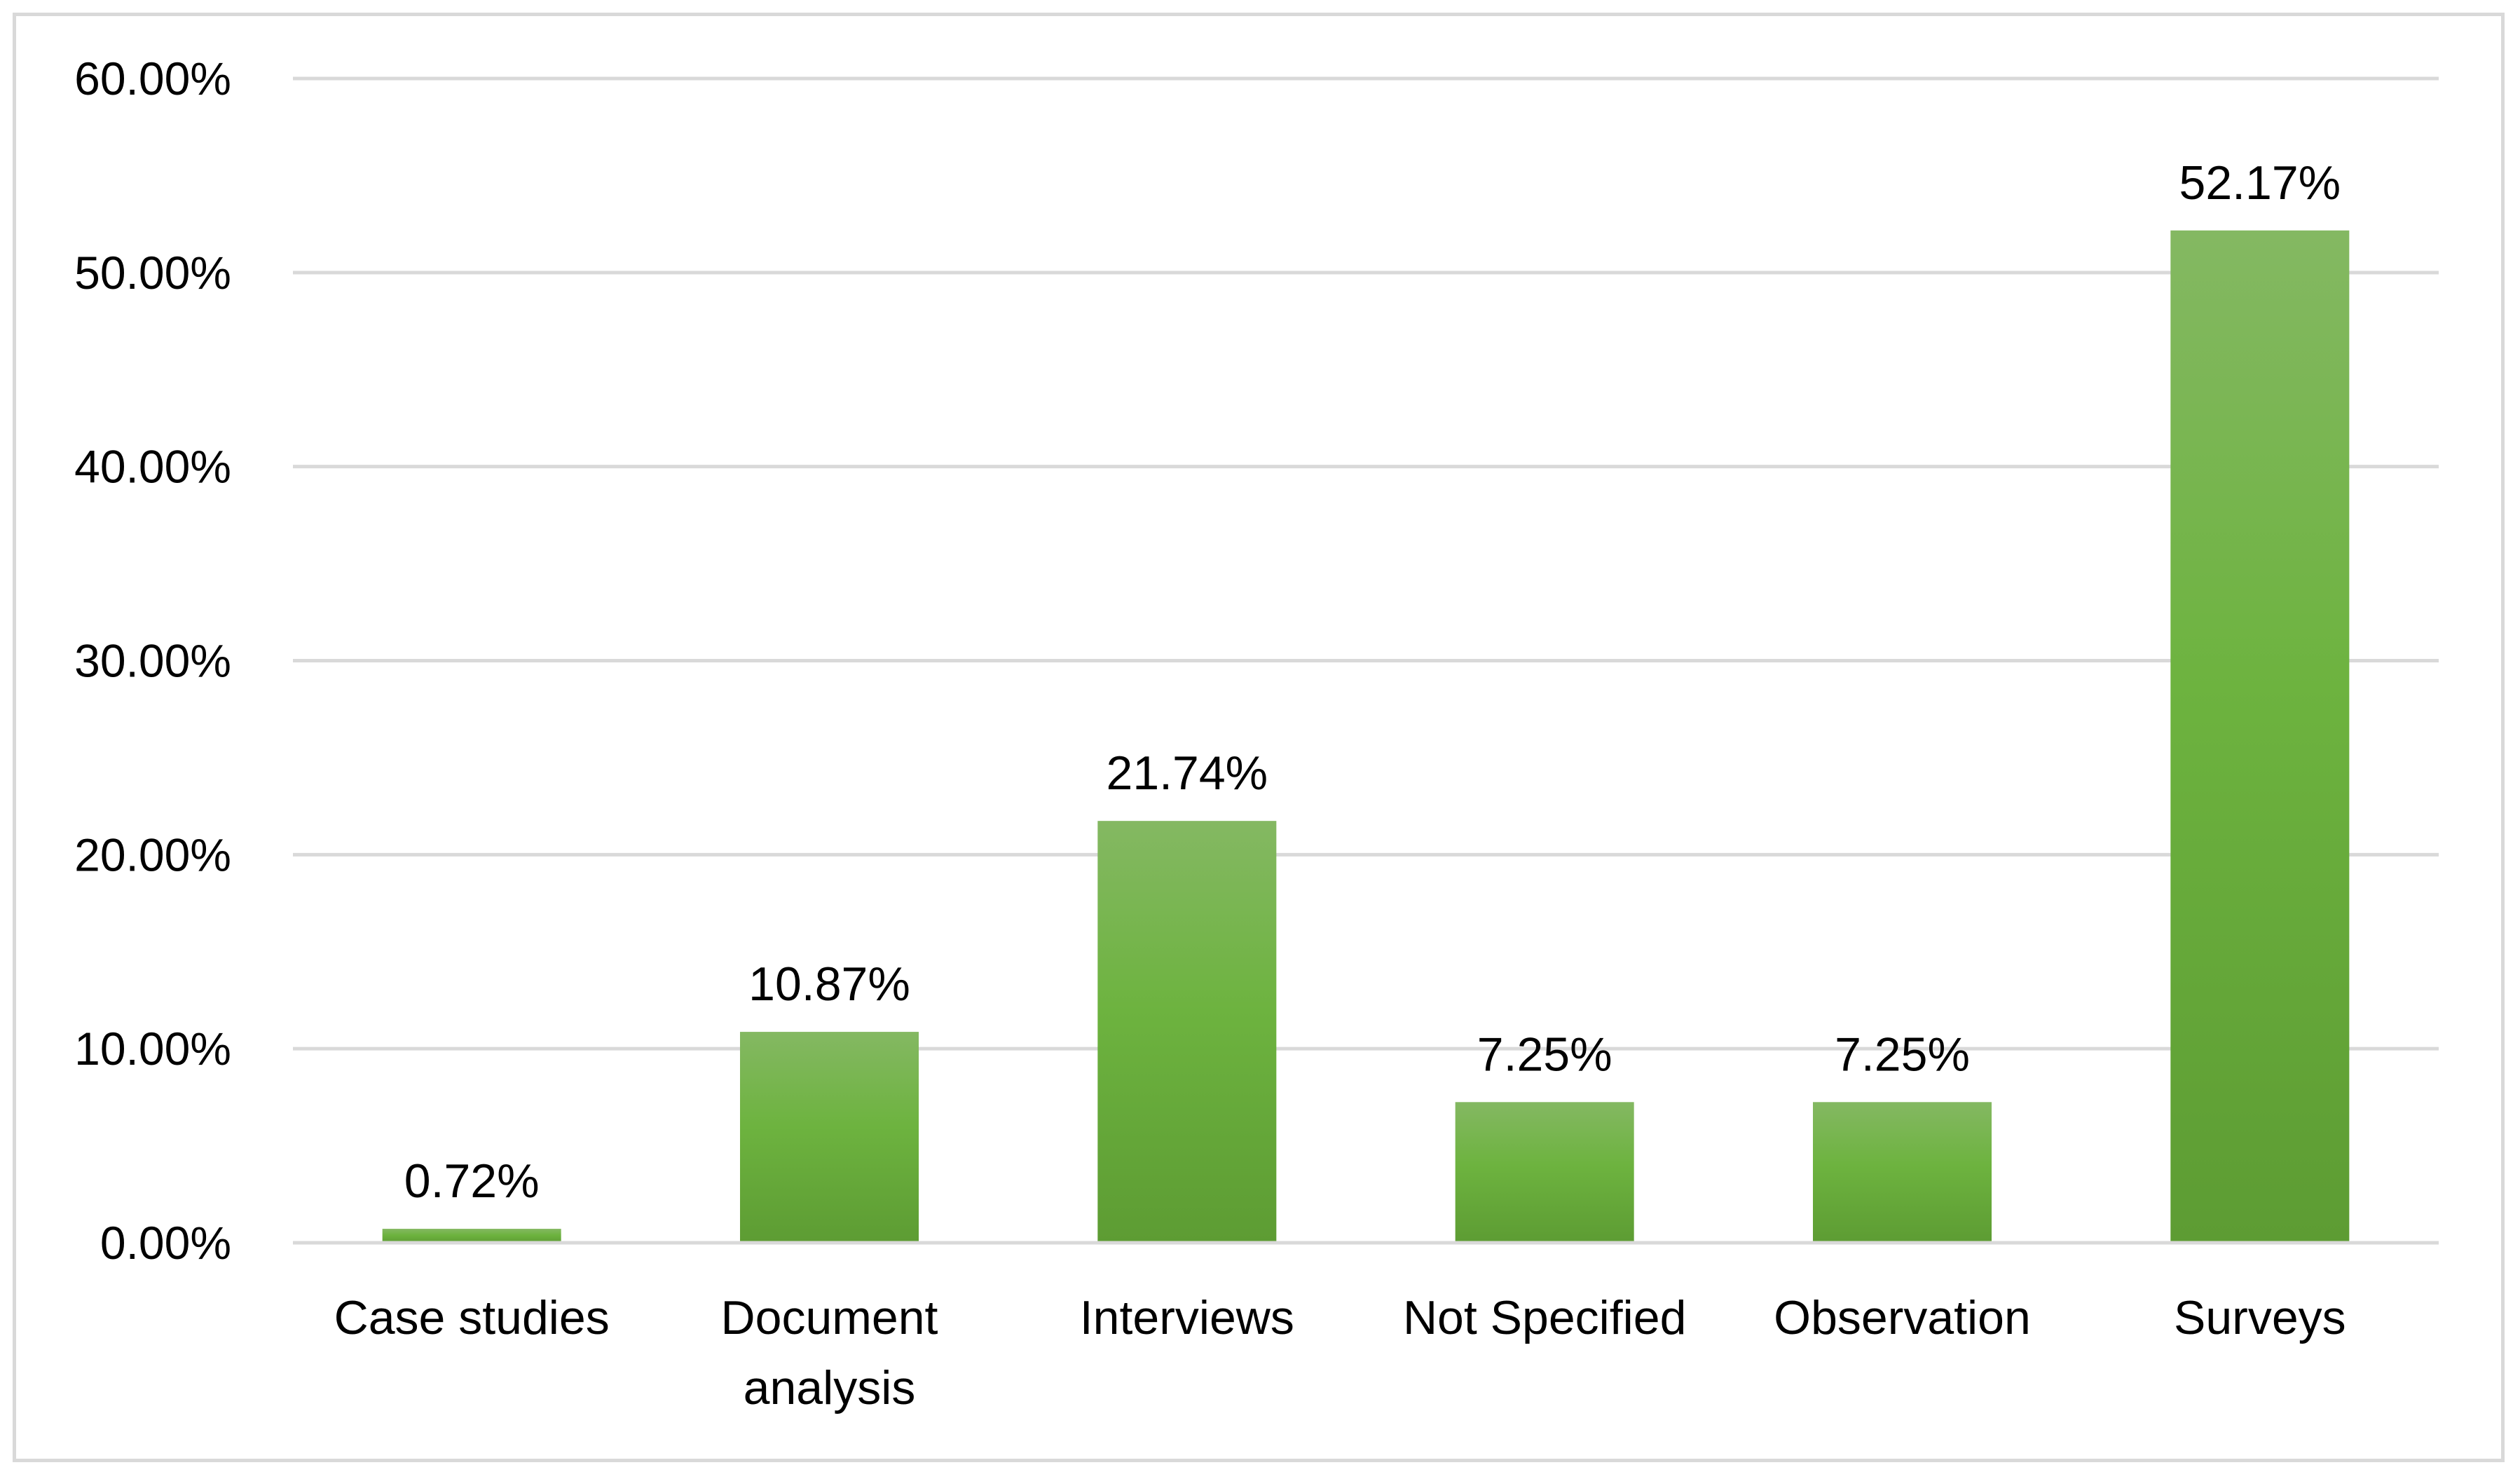 The height and width of the screenshot is (1479, 2520). I want to click on x-tick-label-line: Interviews, so click(1187, 1317).